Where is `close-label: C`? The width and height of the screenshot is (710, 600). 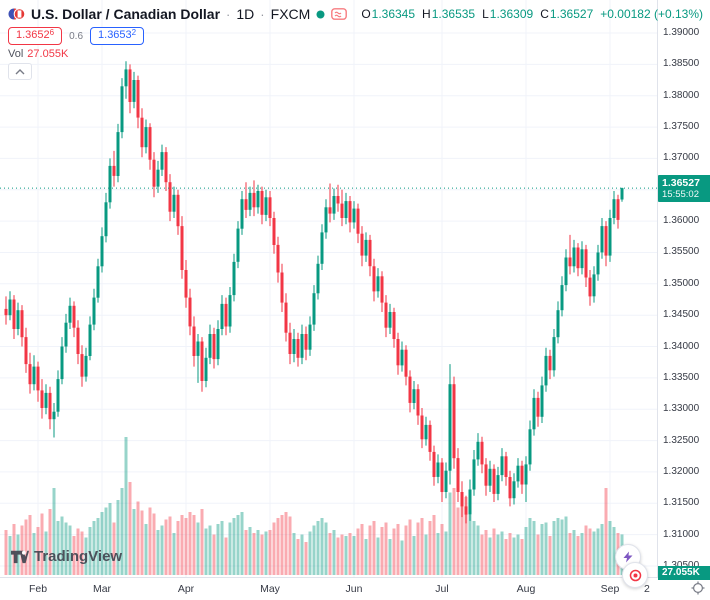 close-label: C is located at coordinates (544, 14).